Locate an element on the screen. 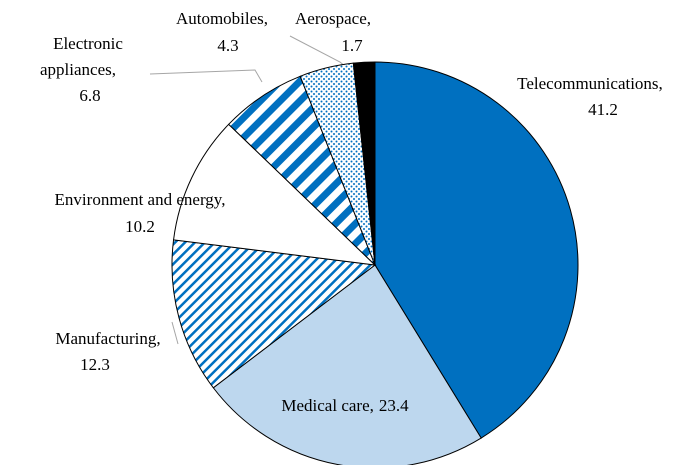 This screenshot has height=465, width=697. value-label: 4.3 is located at coordinates (227, 45).